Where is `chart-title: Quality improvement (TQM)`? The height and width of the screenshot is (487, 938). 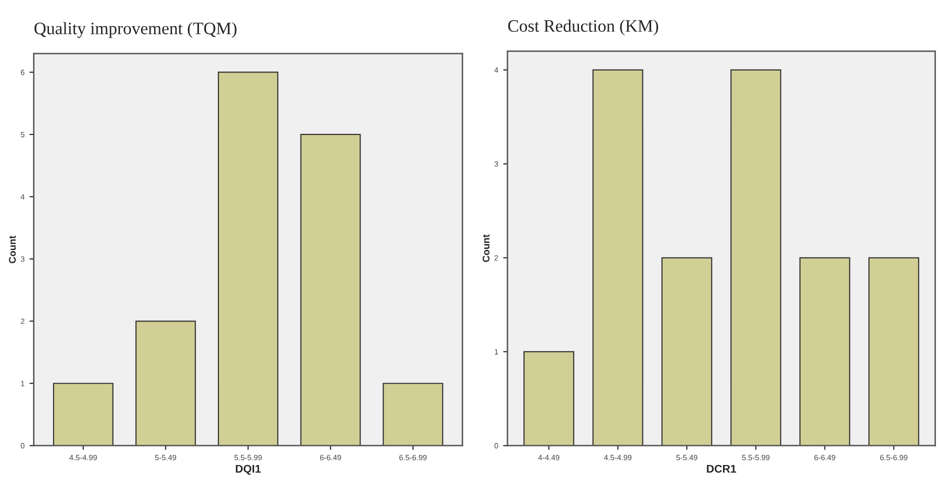
chart-title: Quality improvement (TQM) is located at coordinates (135, 30).